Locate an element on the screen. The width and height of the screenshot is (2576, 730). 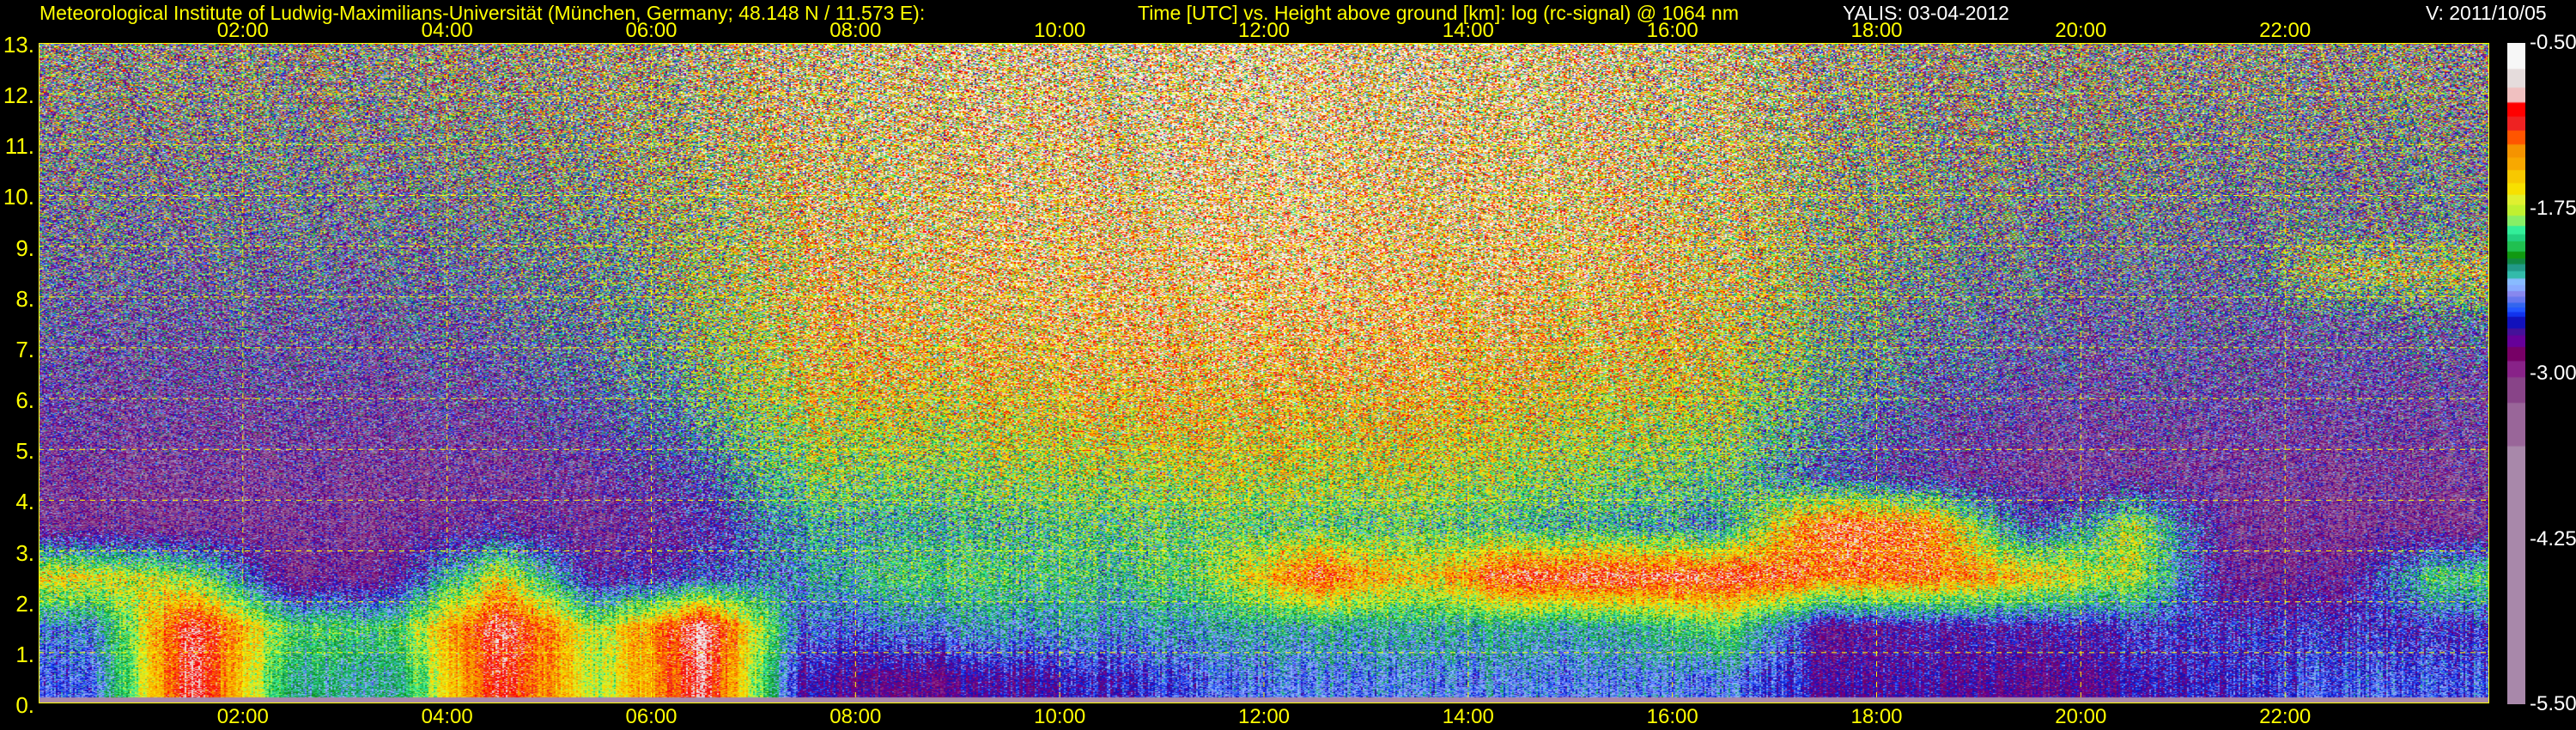
instrument-date: YALIS: 03-04-2012 is located at coordinates (1926, 13).